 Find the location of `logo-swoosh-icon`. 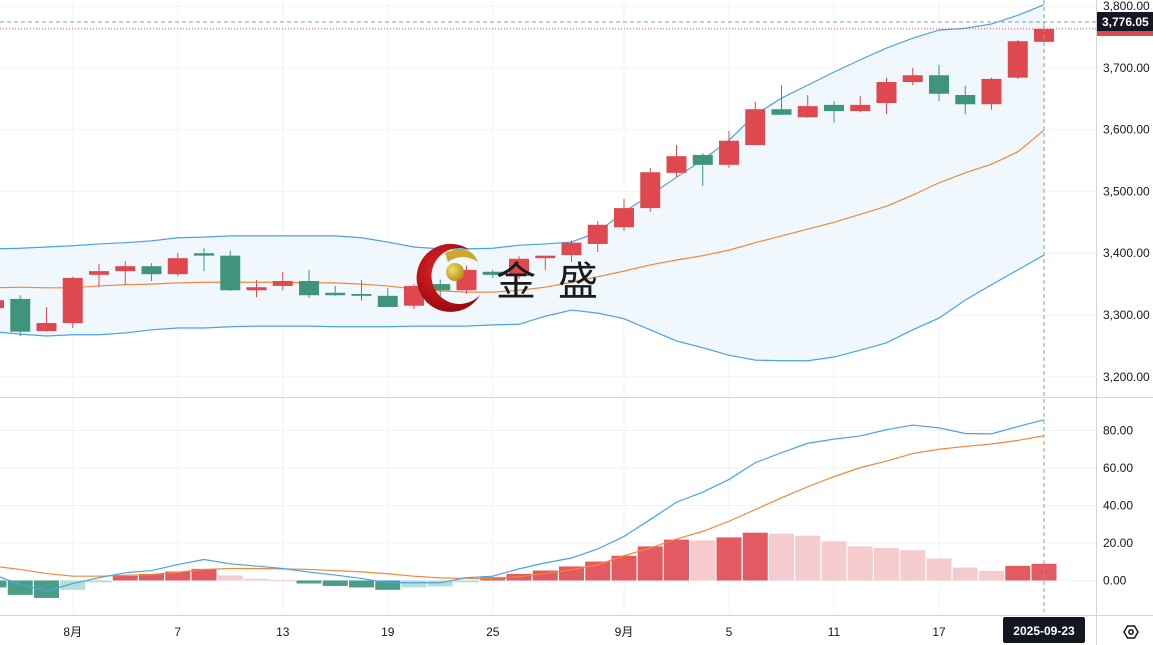

logo-swoosh-icon is located at coordinates (461, 255).